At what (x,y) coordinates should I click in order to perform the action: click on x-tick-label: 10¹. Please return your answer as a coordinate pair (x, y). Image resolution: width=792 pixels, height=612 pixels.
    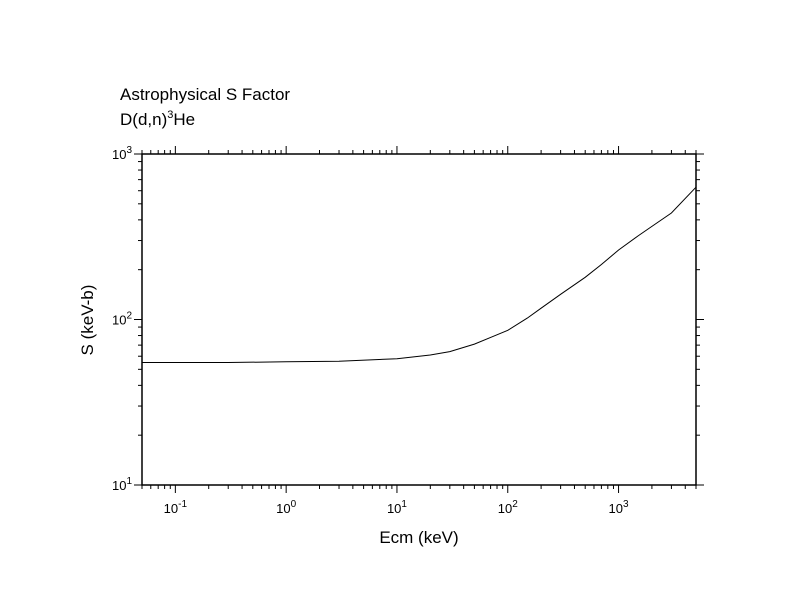
    Looking at the image, I should click on (397, 507).